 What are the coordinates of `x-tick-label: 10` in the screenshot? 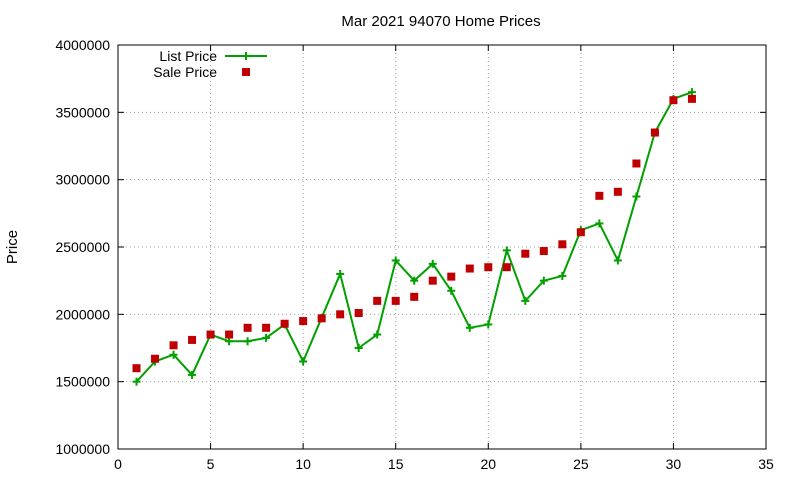 It's located at (303, 464).